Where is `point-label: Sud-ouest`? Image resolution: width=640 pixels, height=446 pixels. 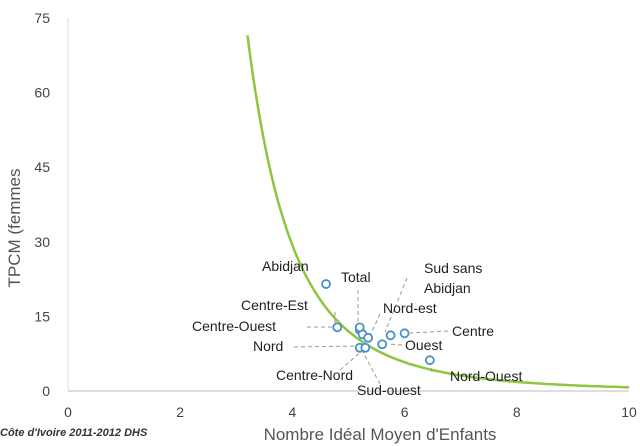 point-label: Sud-ouest is located at coordinates (389, 390).